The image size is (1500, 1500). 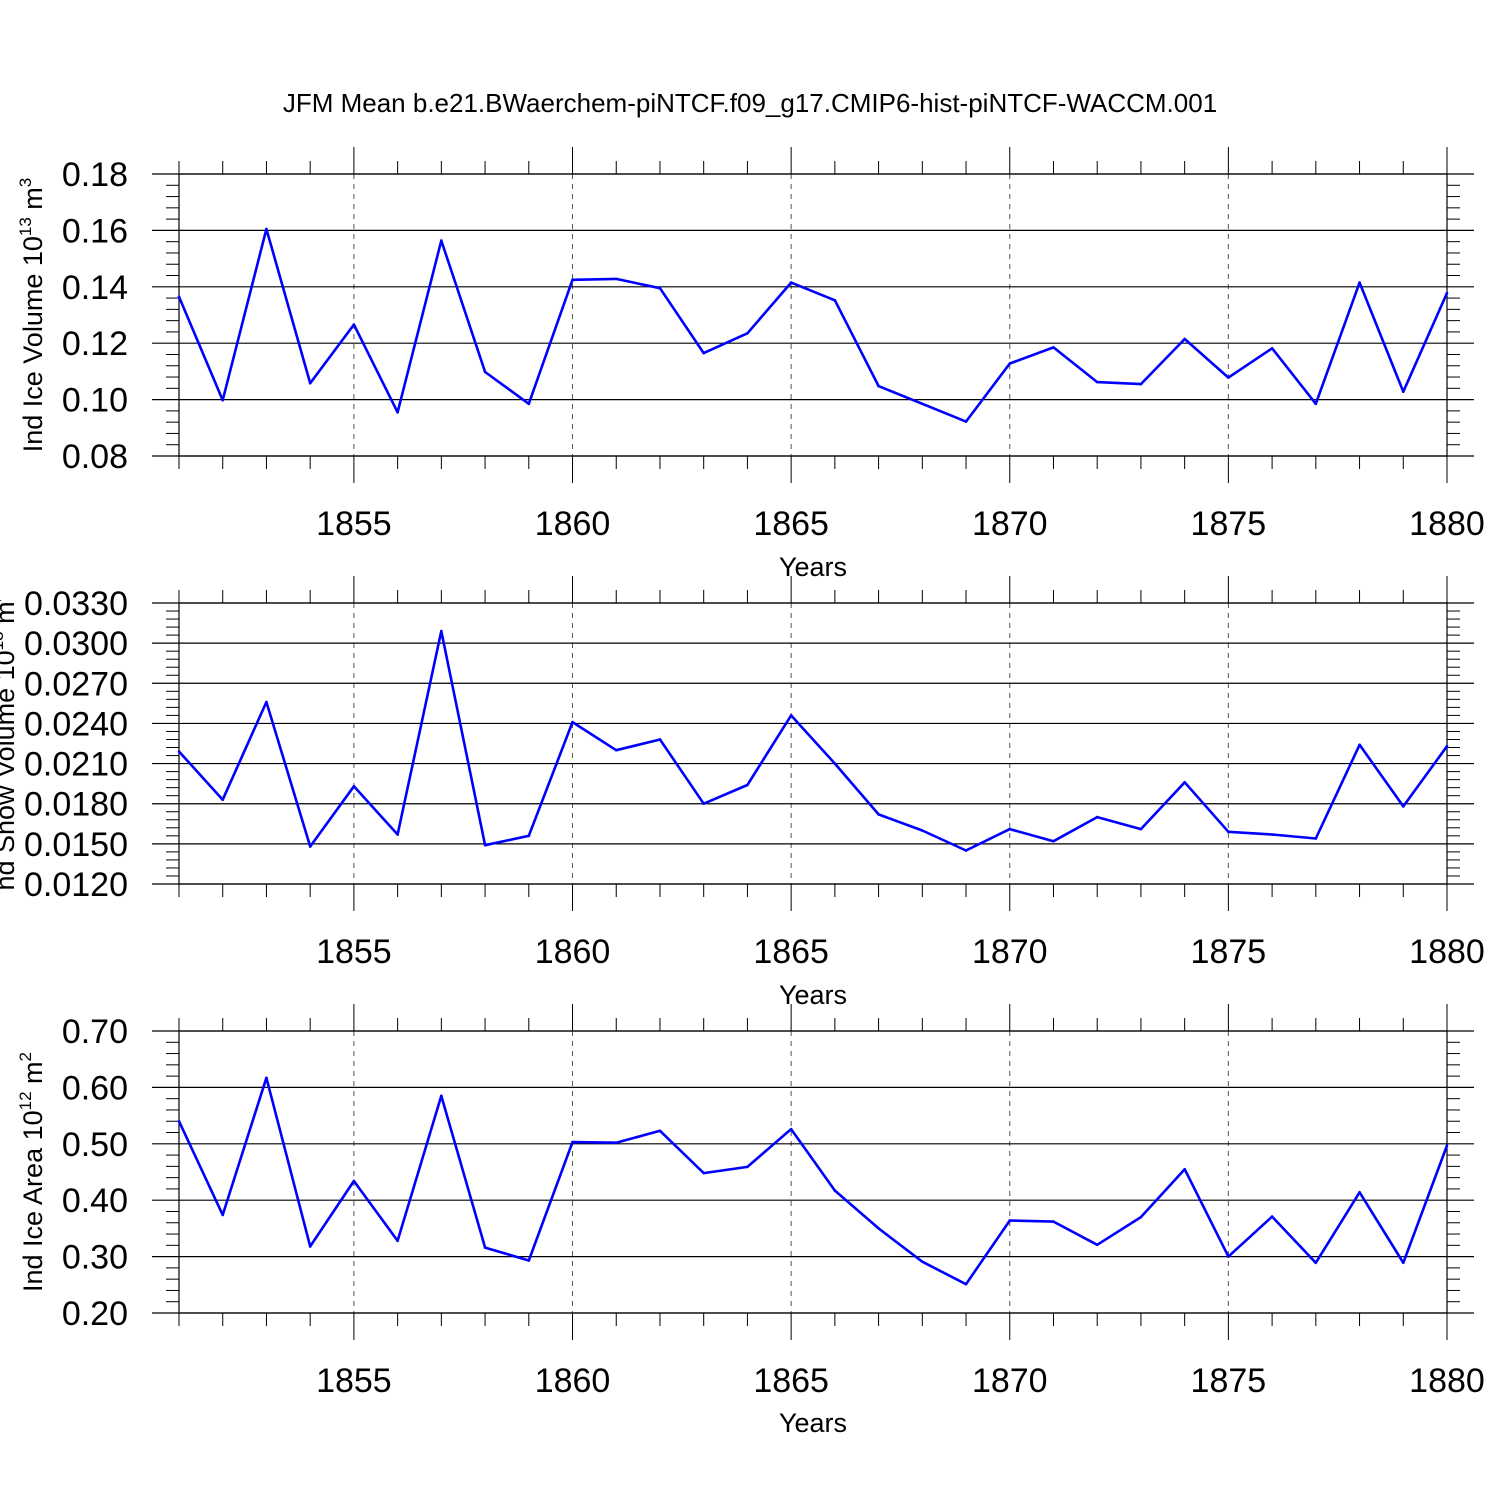 What do you see at coordinates (813, 740) in the screenshot?
I see `series-line` at bounding box center [813, 740].